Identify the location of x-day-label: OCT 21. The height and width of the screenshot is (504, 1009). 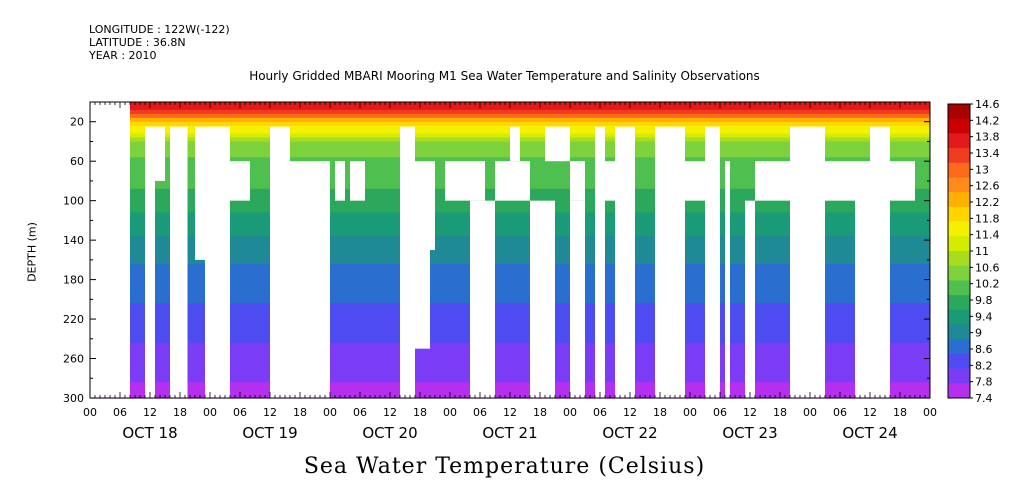
(509, 433).